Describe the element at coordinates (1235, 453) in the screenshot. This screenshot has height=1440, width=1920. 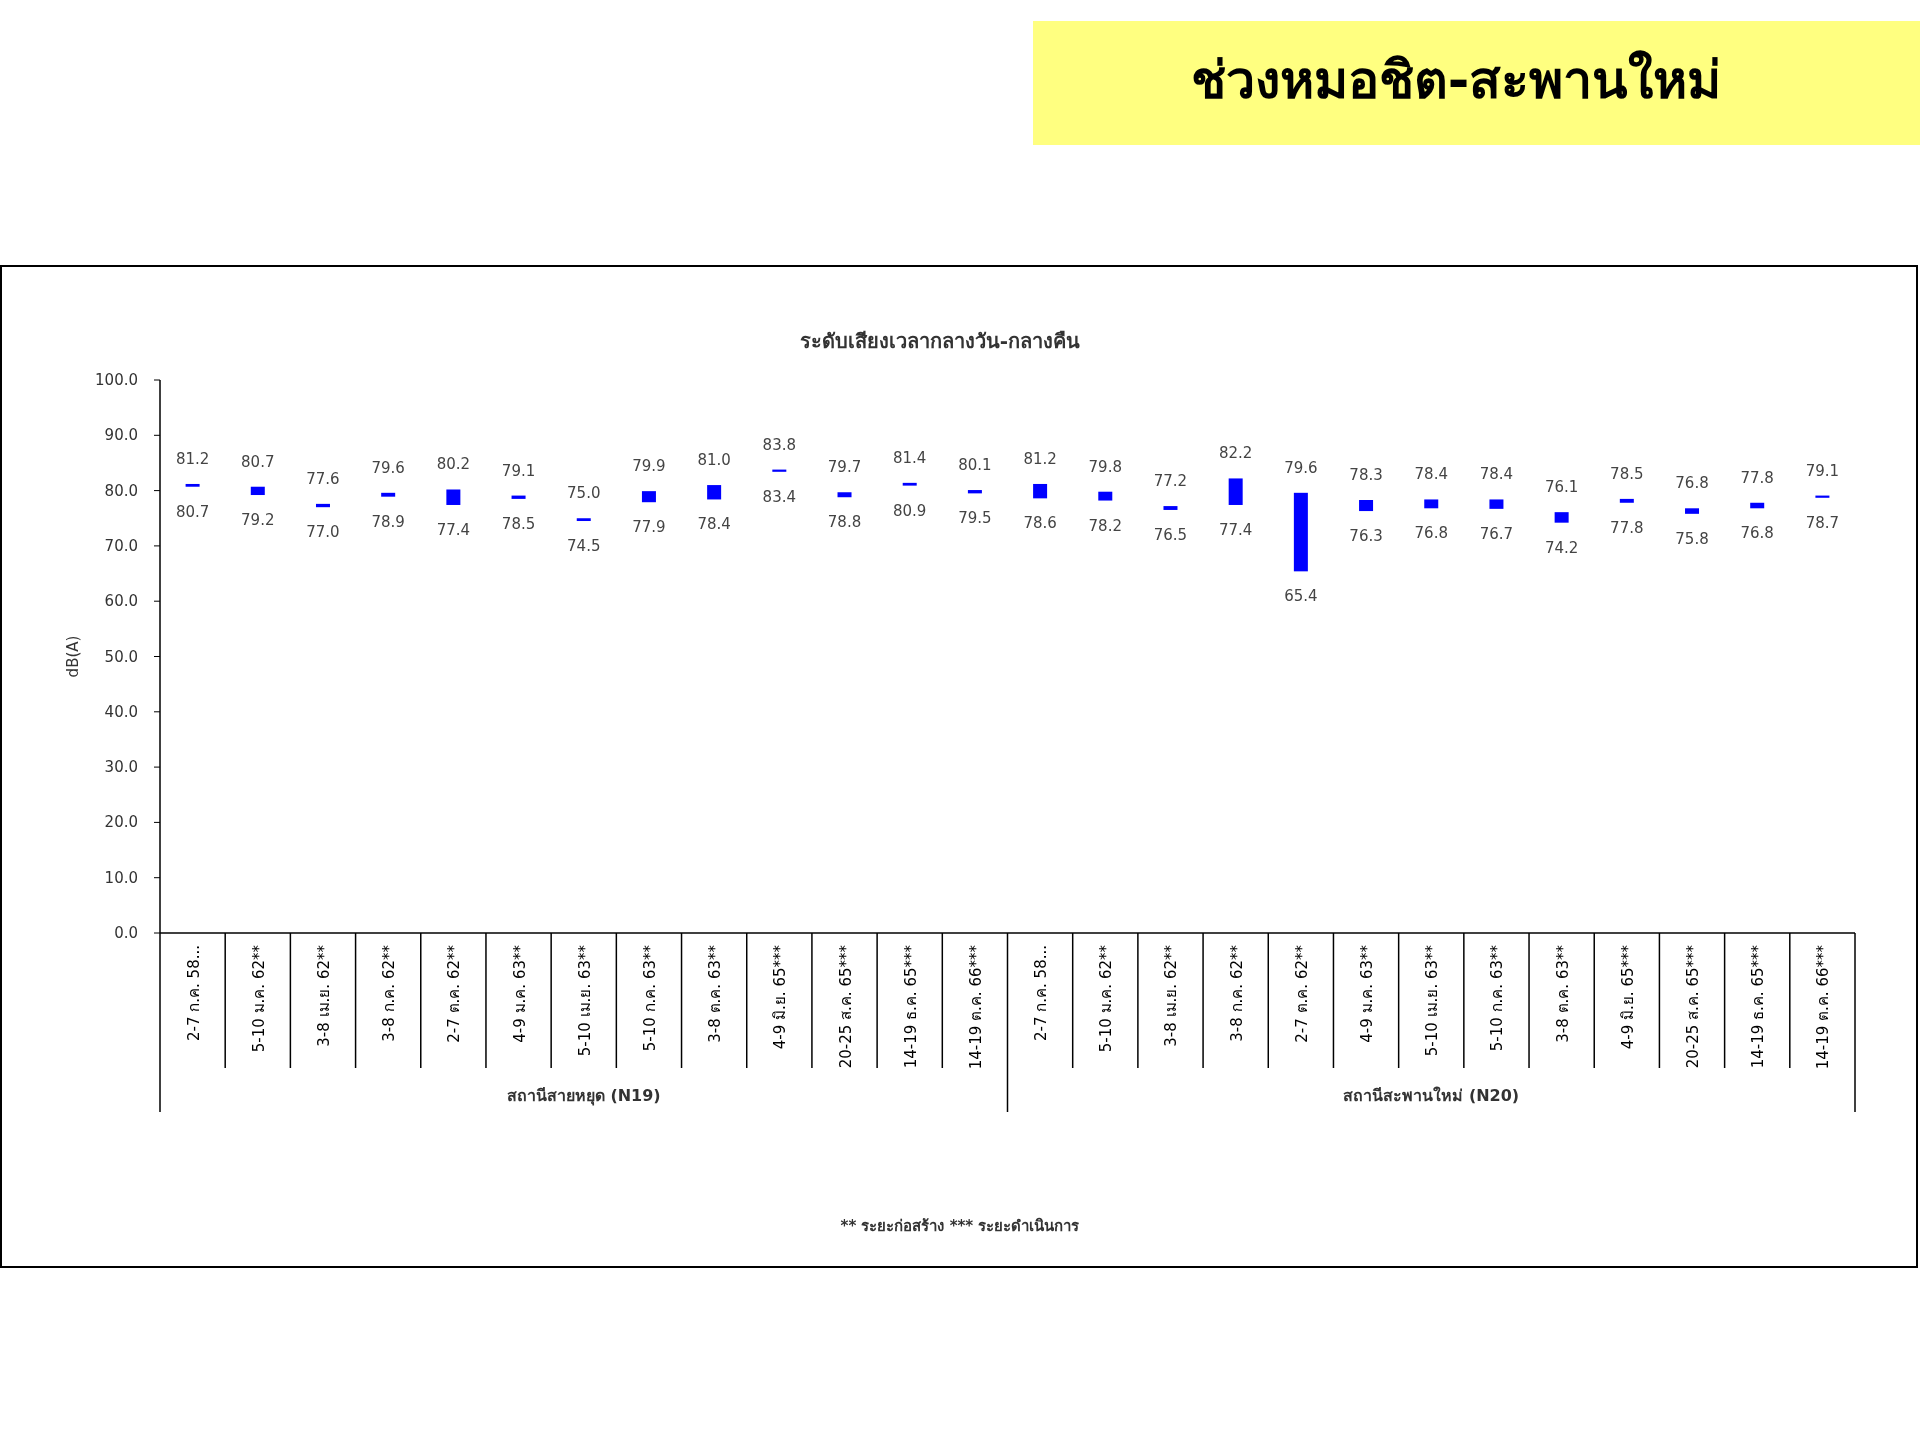
I see `text: 82.2` at that location.